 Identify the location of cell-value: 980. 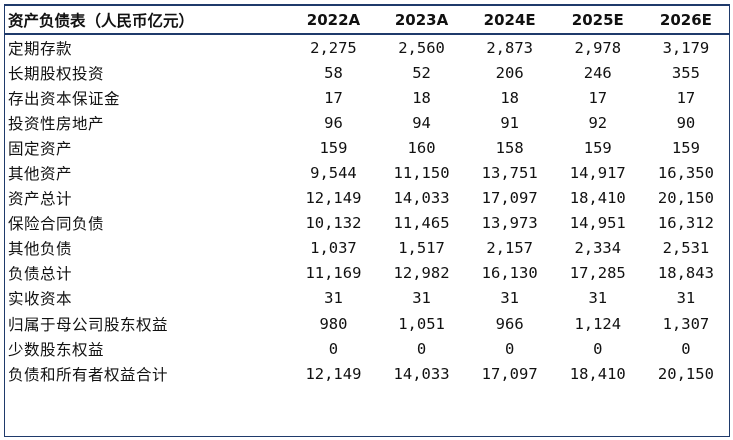
(333, 323).